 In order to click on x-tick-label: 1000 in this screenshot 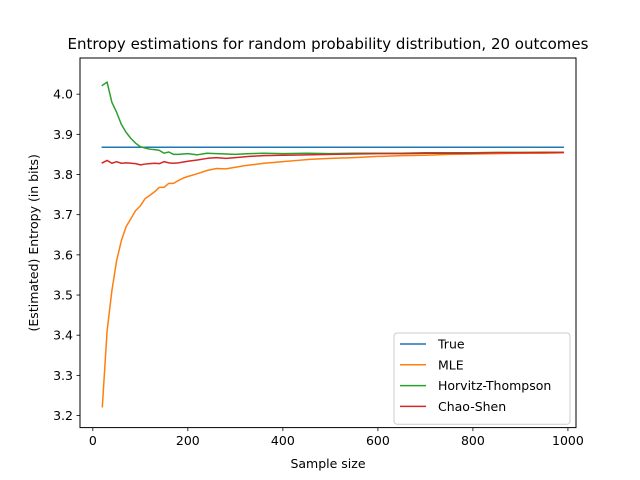, I will do `click(568, 440)`.